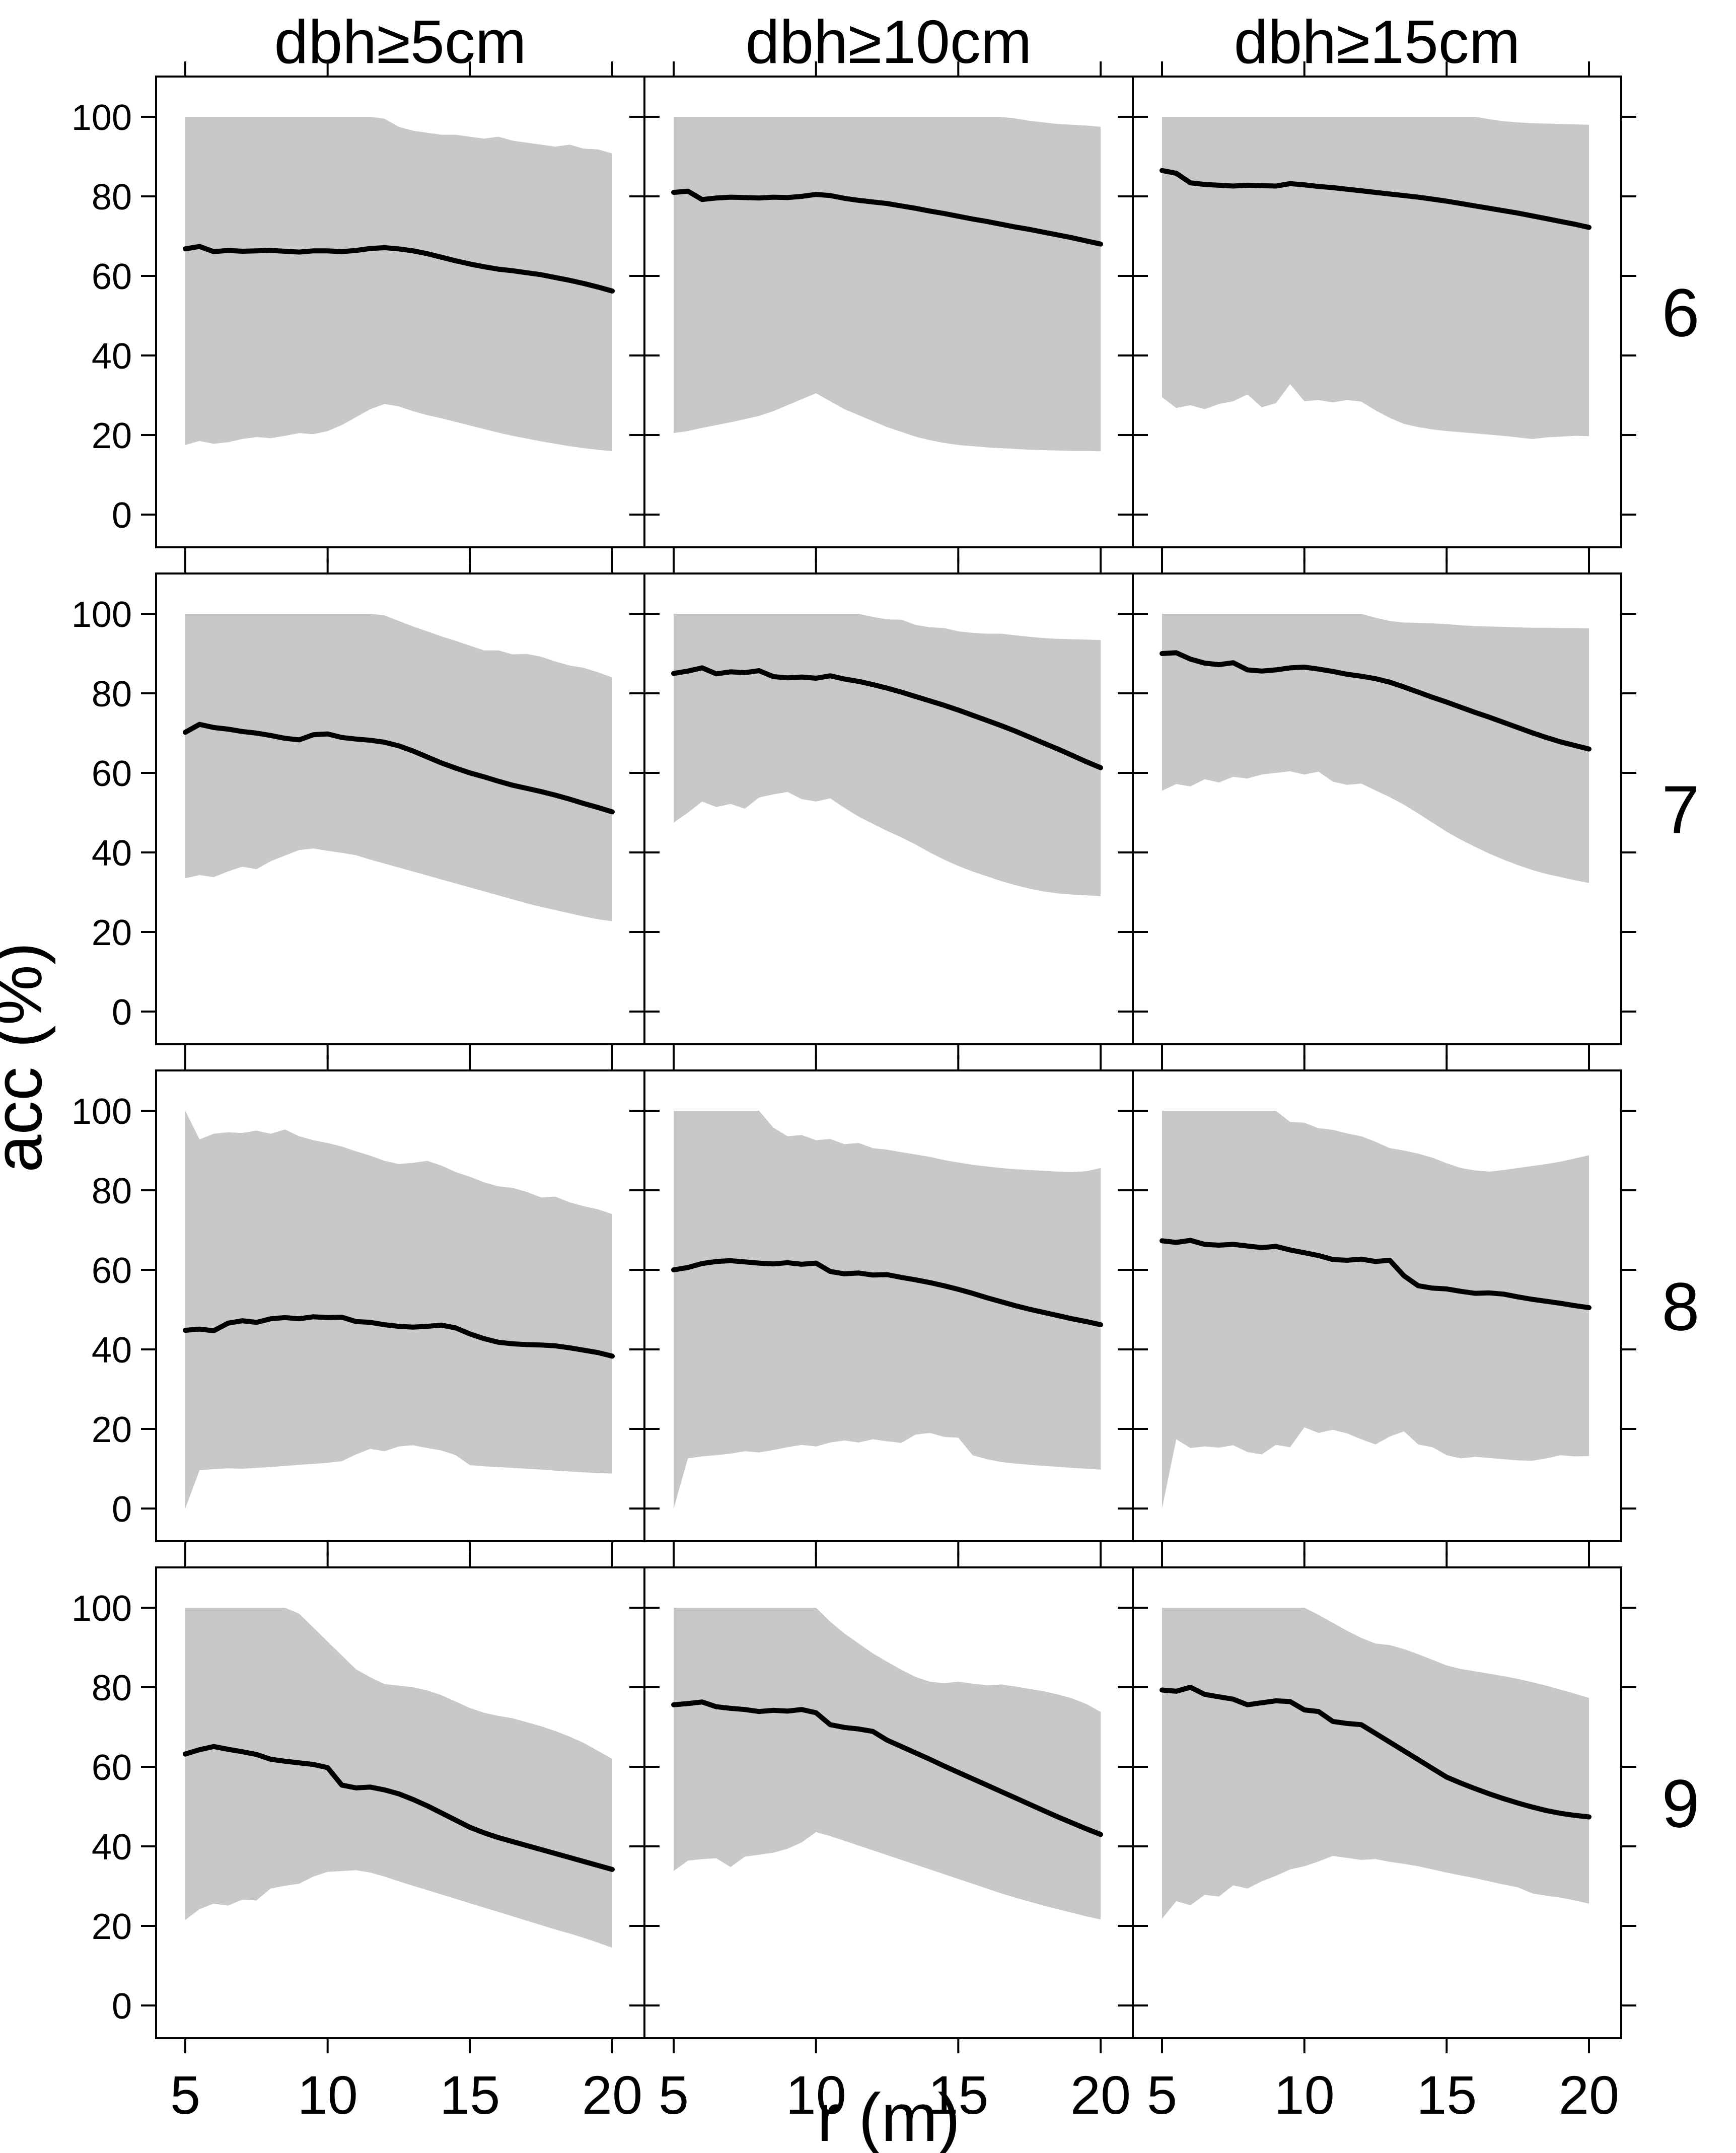 The height and width of the screenshot is (2153, 1736). What do you see at coordinates (1680, 313) in the screenshot?
I see `row-label: 6` at bounding box center [1680, 313].